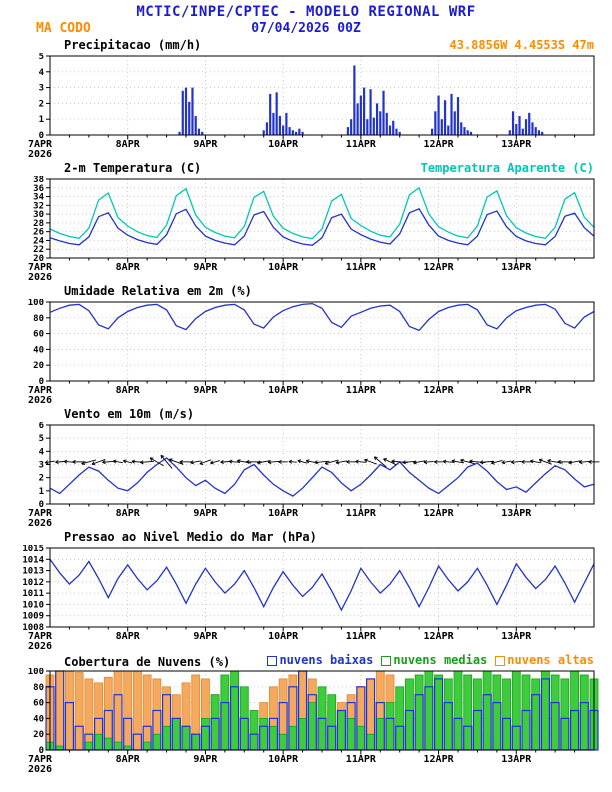  Describe the element at coordinates (129, 414) in the screenshot. I see `wind-title: Vento em 10m (m/s)` at that location.